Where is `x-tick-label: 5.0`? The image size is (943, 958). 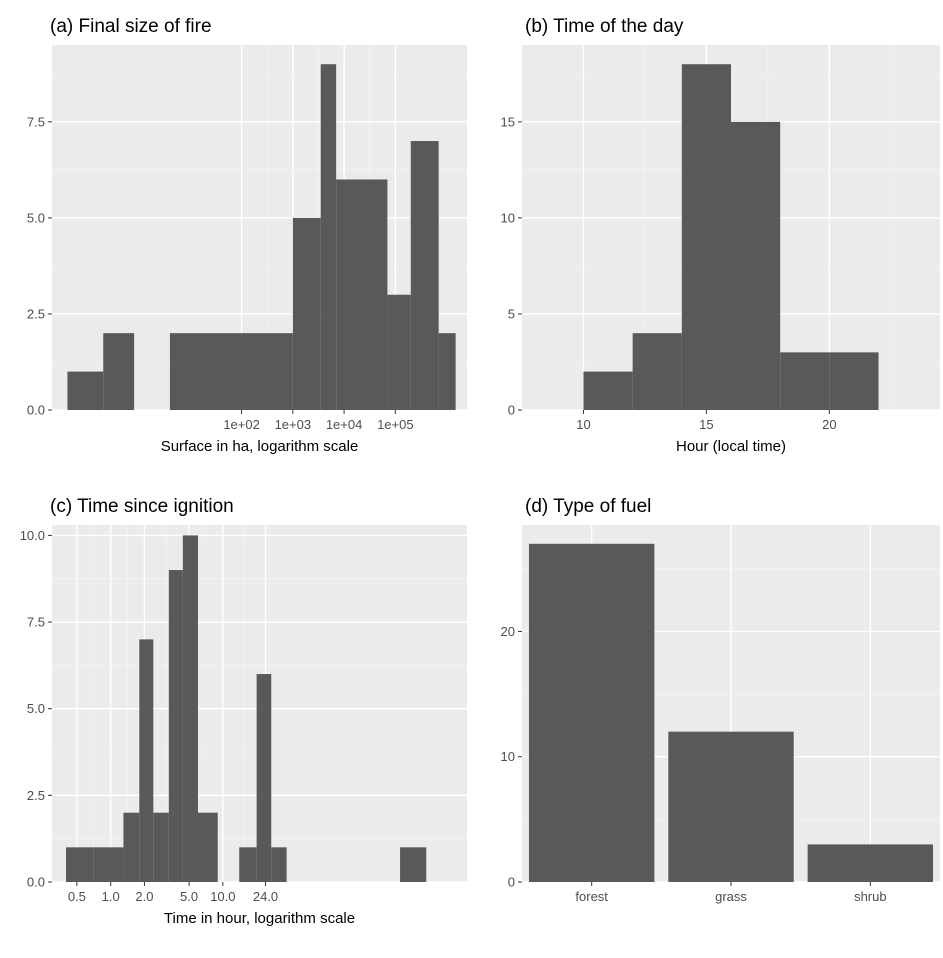 x-tick-label: 5.0 is located at coordinates (189, 896).